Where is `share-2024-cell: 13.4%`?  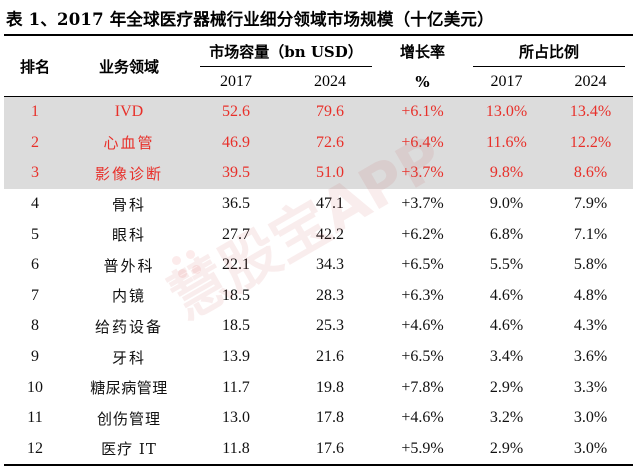
share-2024-cell: 13.4% is located at coordinates (591, 112).